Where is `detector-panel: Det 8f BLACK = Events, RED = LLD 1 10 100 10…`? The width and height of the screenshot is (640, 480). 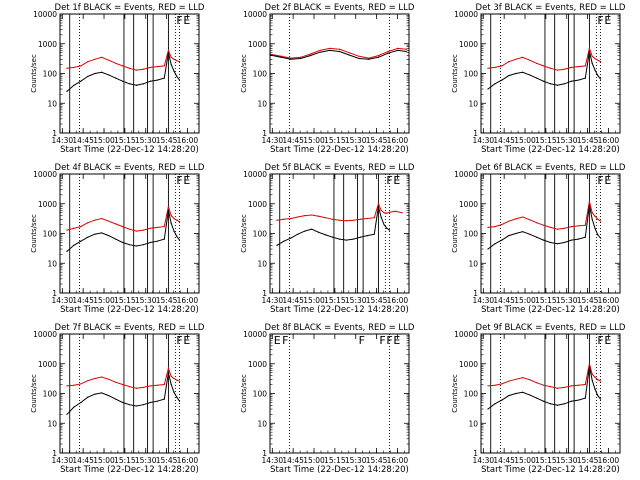
detector-panel: Det 8f BLACK = Events, RED = LLD 1 10 100 10… is located at coordinates (327, 399).